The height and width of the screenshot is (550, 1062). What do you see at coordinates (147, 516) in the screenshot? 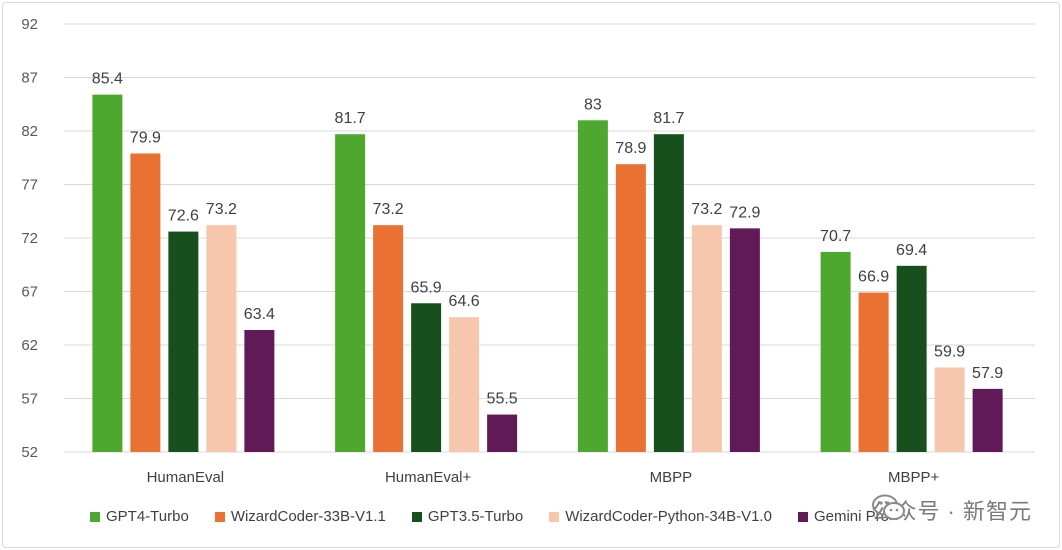
I see `legend-label: GPT4-Turbo` at bounding box center [147, 516].